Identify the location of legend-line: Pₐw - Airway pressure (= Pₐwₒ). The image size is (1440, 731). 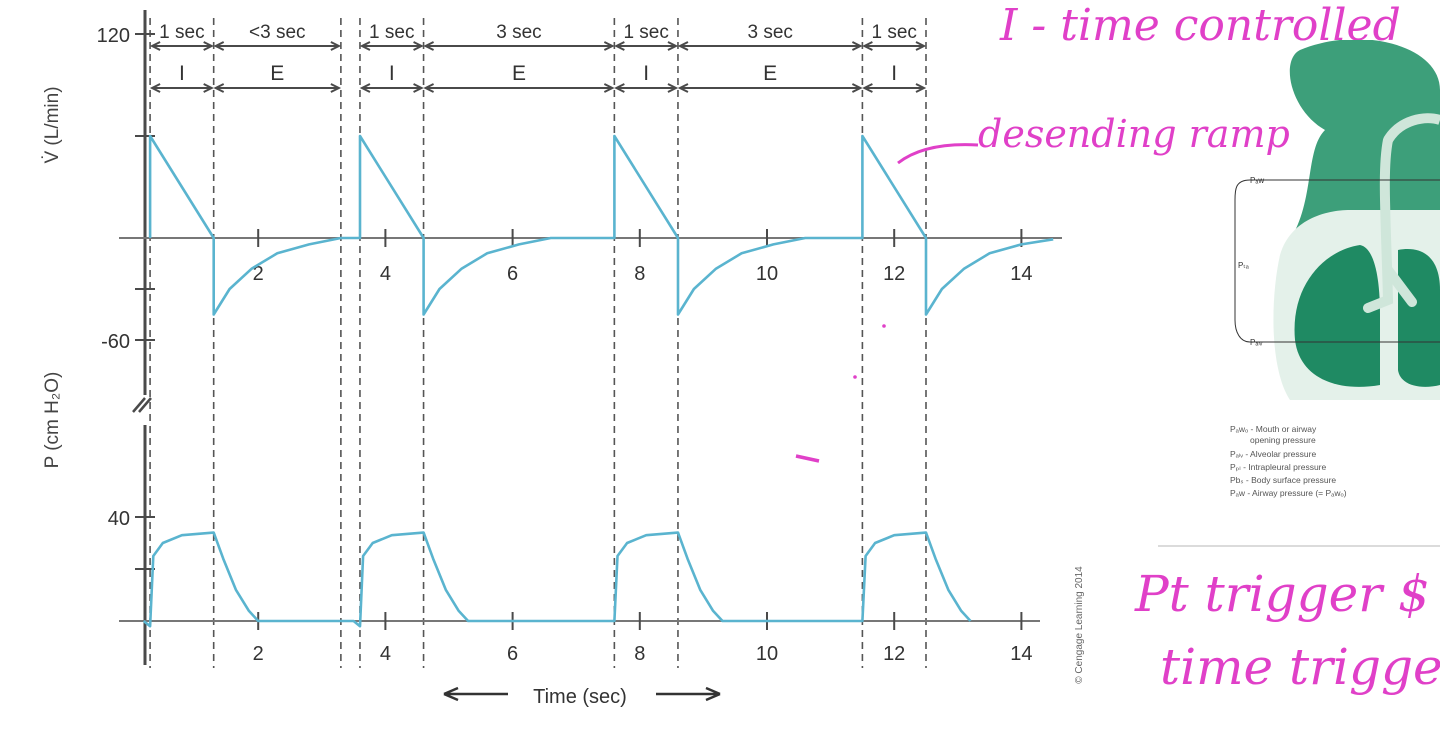
(1288, 493).